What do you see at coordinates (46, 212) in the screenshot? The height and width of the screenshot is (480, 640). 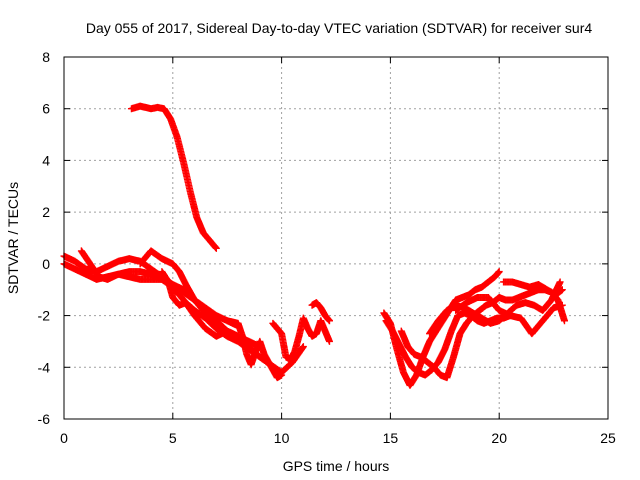 I see `y-tick-label: 2` at bounding box center [46, 212].